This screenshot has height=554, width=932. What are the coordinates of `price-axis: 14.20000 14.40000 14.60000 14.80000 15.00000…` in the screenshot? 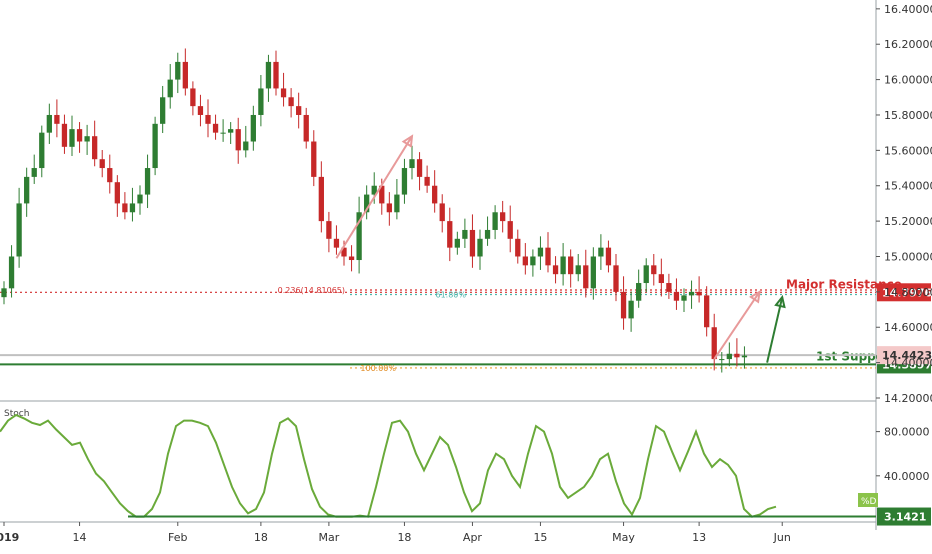 It's located at (904, 204).